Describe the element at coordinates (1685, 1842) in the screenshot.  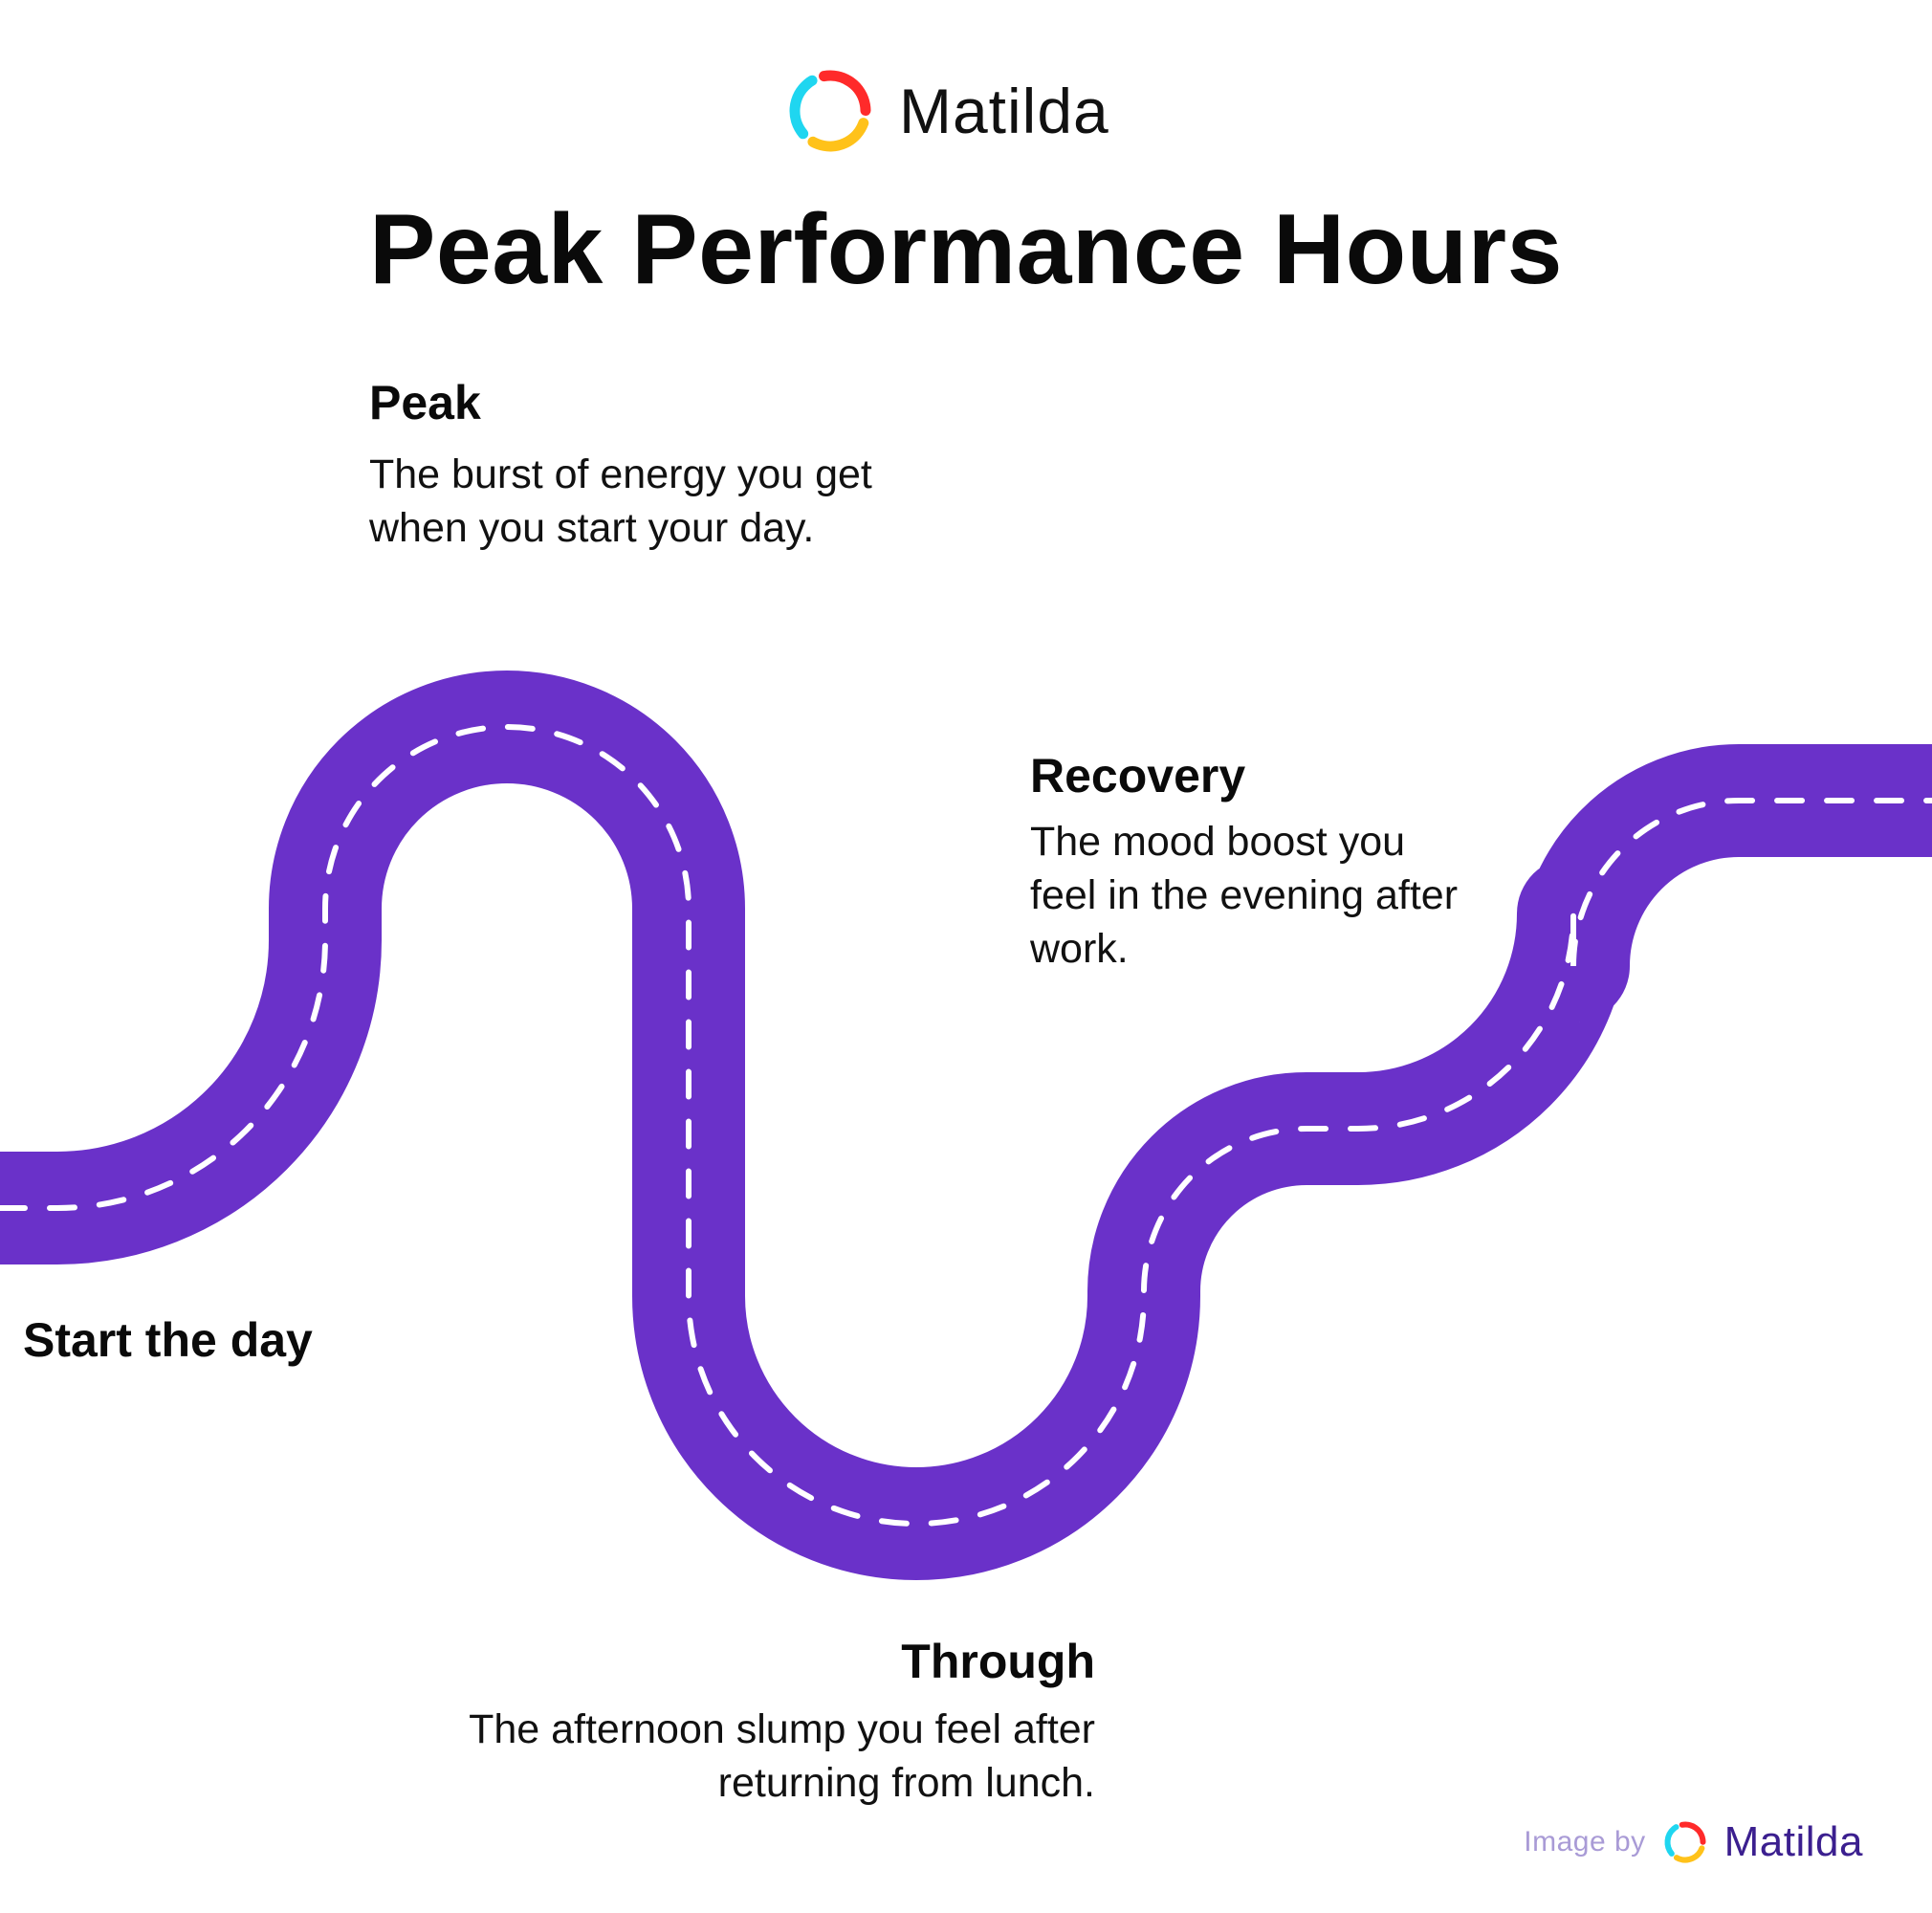
I see `matilda-logo-small-icon` at that location.